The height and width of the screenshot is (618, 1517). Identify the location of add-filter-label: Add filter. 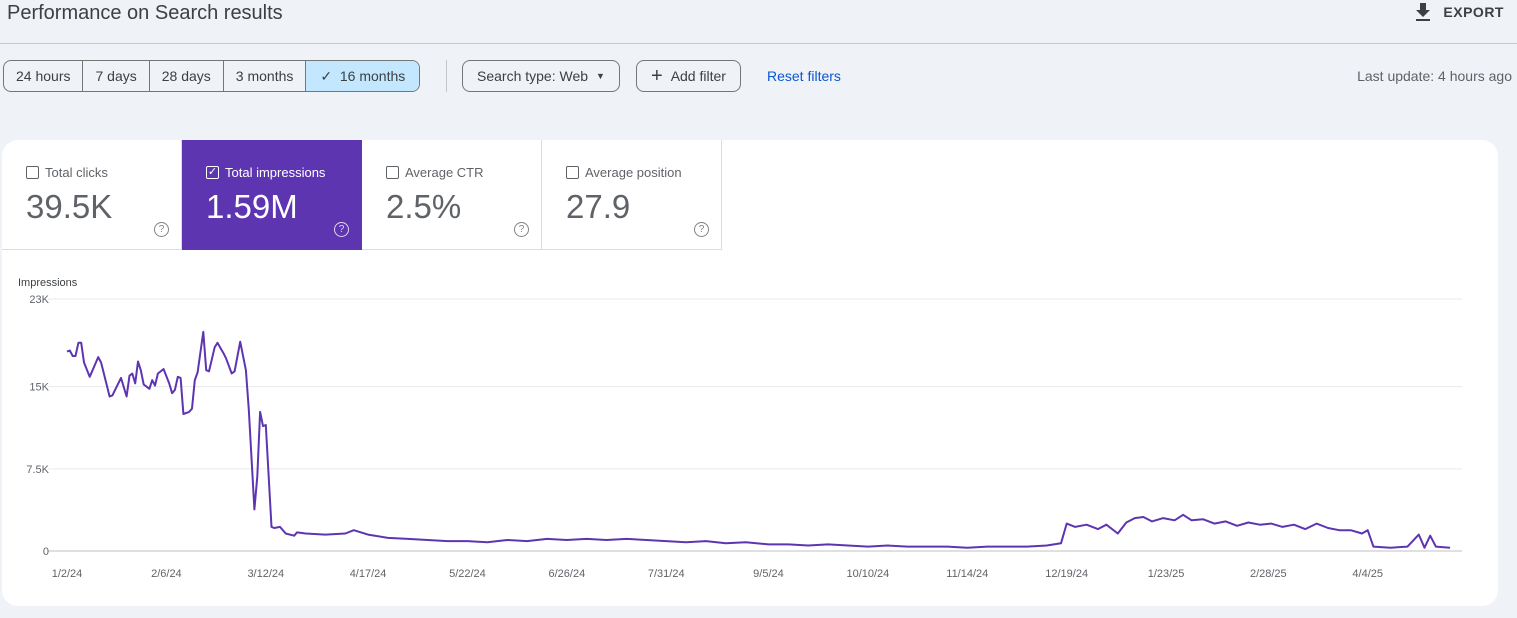
(698, 76).